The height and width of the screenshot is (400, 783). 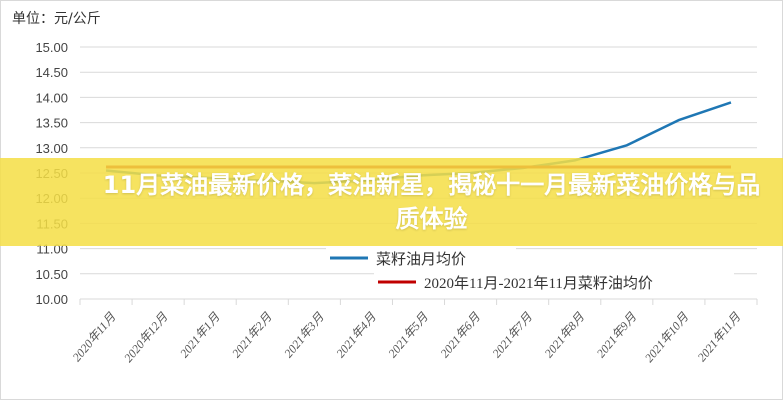 I want to click on x-tick-label: 2020年11月, so click(x=94, y=336).